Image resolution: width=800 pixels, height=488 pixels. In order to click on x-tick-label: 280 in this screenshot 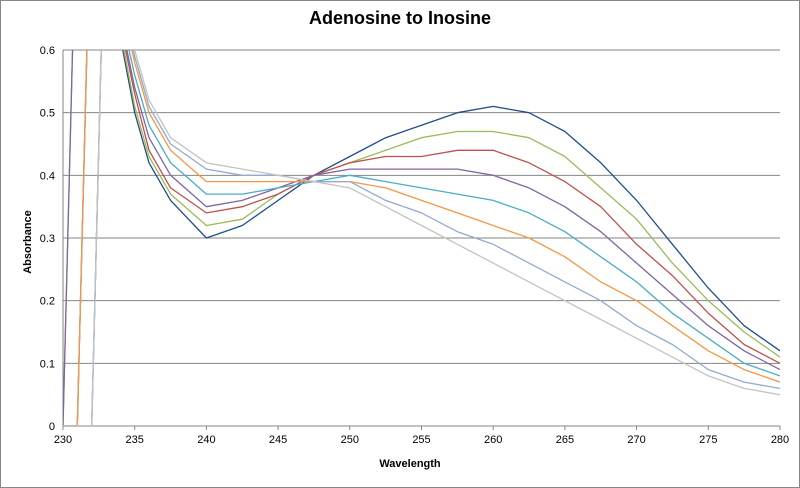, I will do `click(780, 440)`.